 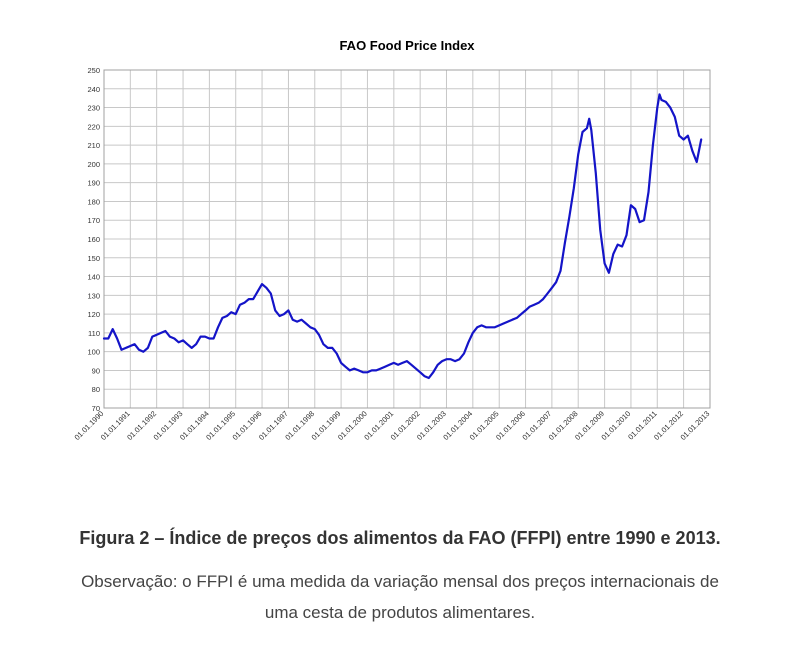 What do you see at coordinates (93, 164) in the screenshot?
I see `y-tick-label: 200` at bounding box center [93, 164].